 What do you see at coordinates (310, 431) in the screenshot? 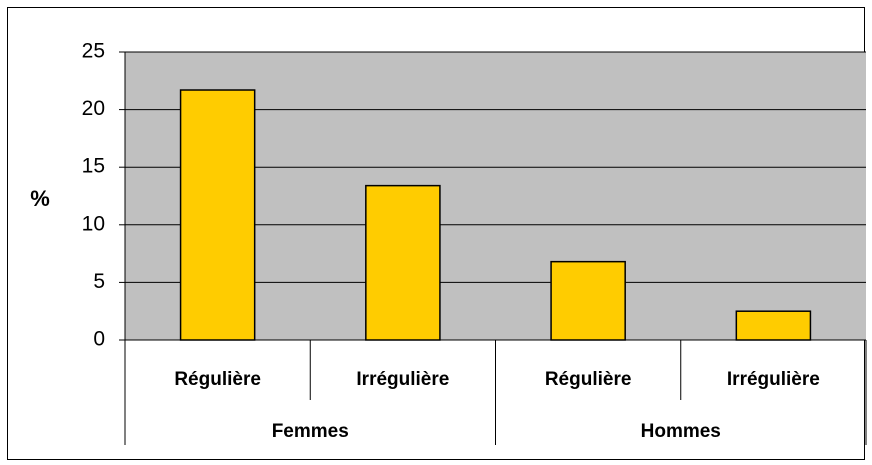
I see `group-label: Femmes` at bounding box center [310, 431].